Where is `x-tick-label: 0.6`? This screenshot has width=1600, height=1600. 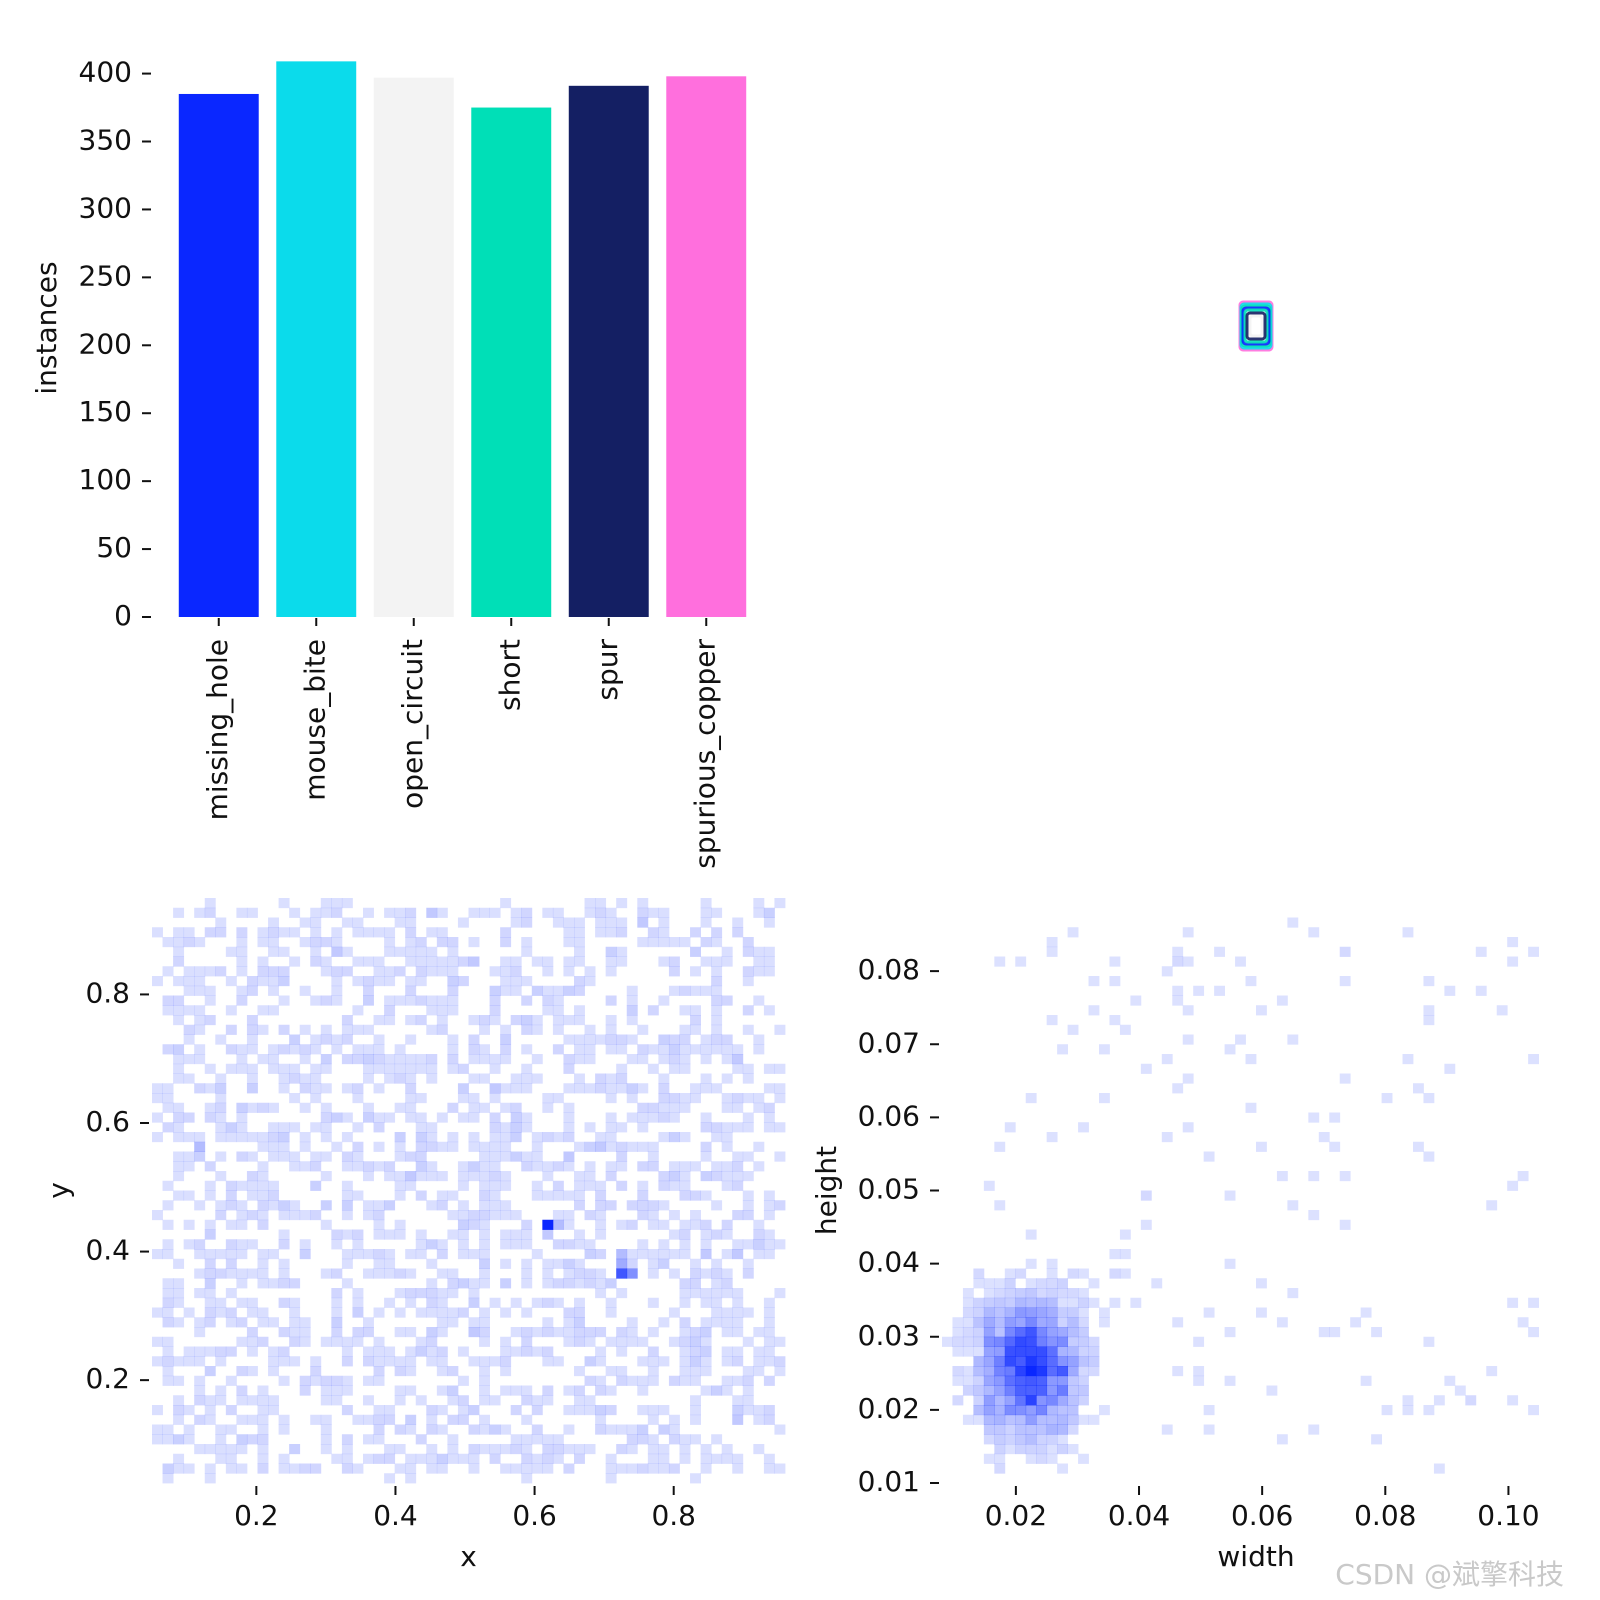 x-tick-label: 0.6 is located at coordinates (534, 1515).